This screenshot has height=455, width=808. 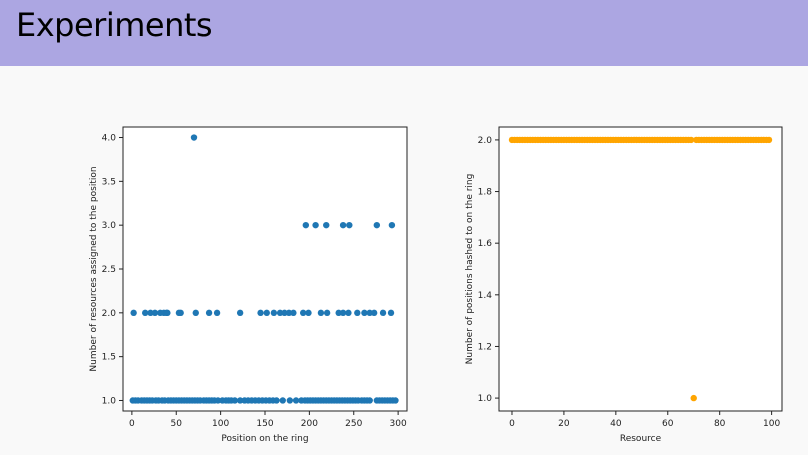 What do you see at coordinates (177, 424) in the screenshot?
I see `x-tick-label: 50` at bounding box center [177, 424].